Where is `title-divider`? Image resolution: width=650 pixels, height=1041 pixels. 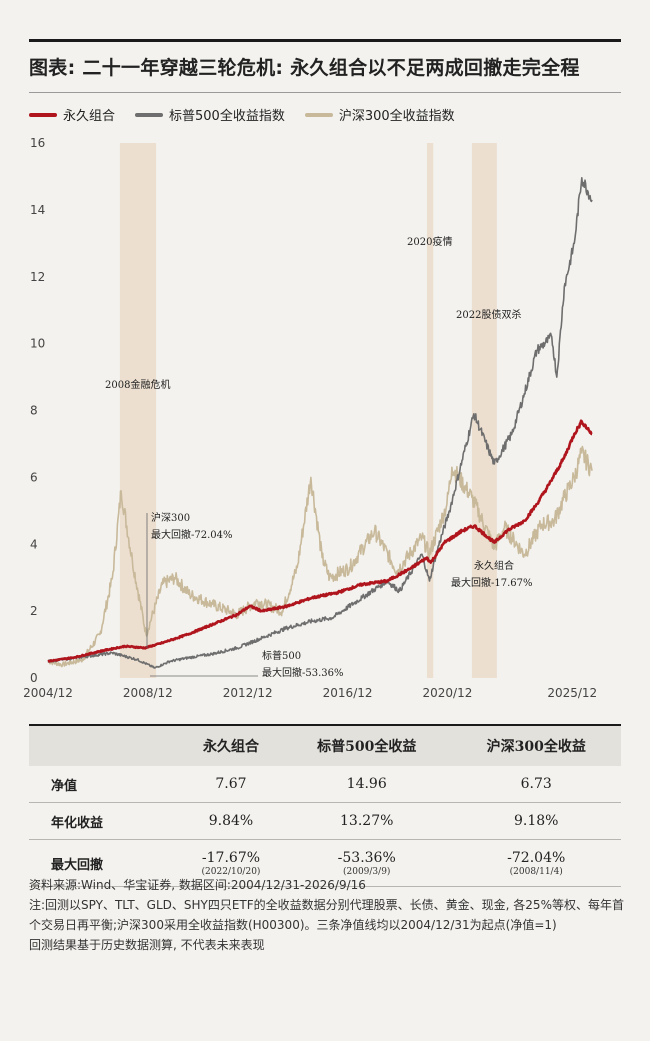 title-divider is located at coordinates (325, 92).